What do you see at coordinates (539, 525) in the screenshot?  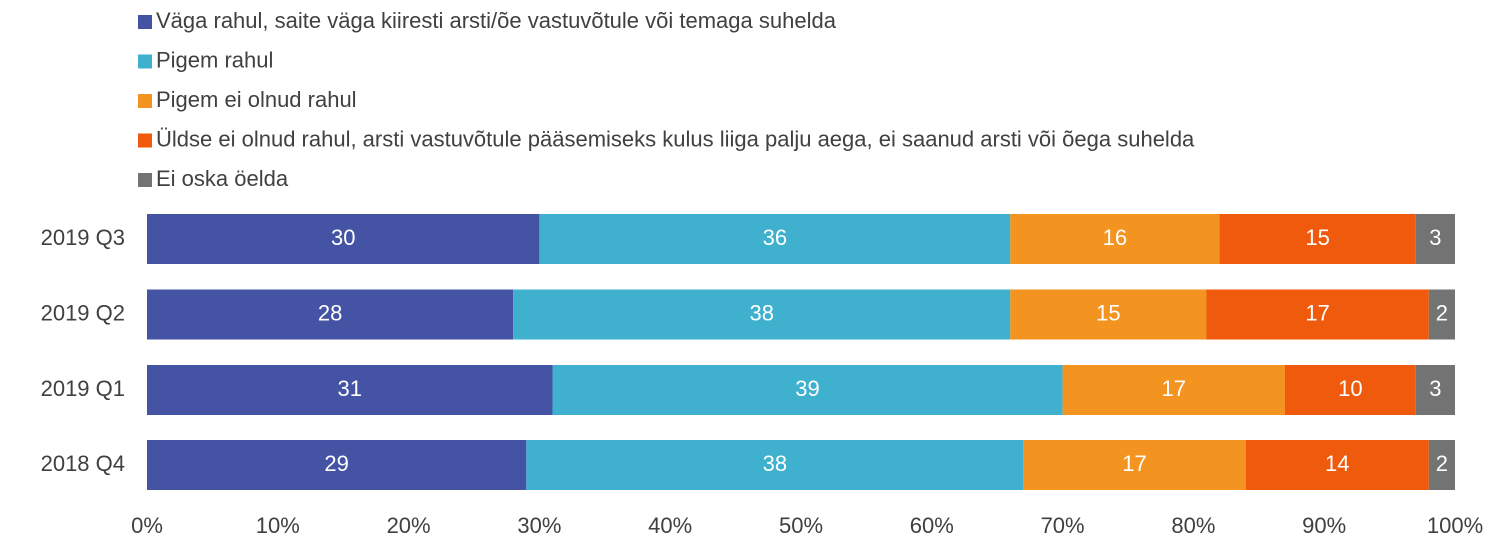 I see `x-tick-label: 30%` at bounding box center [539, 525].